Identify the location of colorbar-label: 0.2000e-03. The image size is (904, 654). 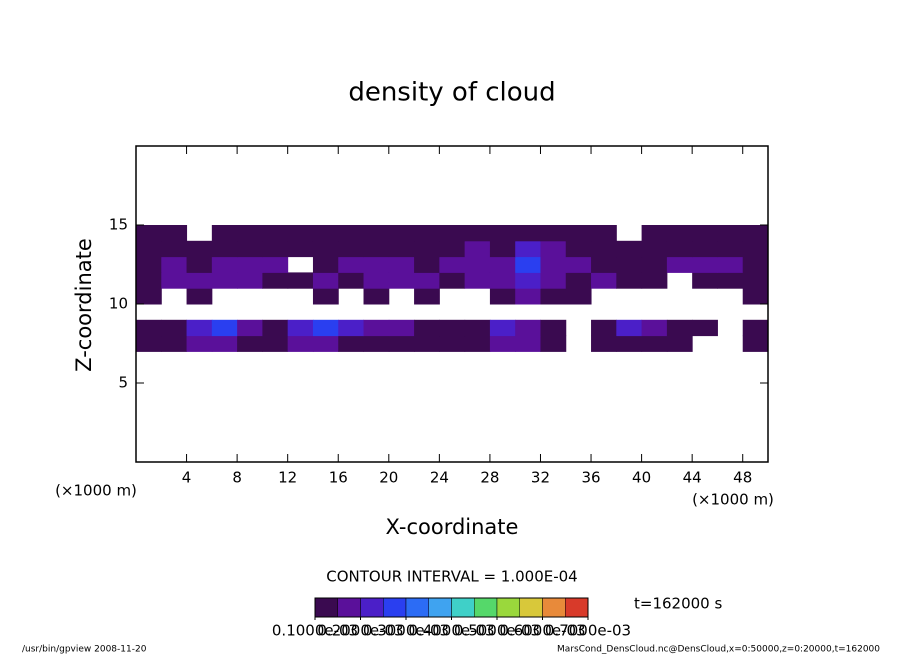
(360, 631).